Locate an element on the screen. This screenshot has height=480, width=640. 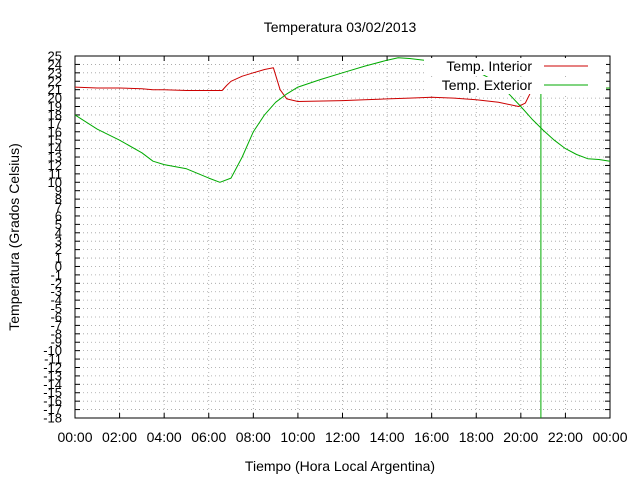
x-tick-label: 10:00 is located at coordinates (297, 437).